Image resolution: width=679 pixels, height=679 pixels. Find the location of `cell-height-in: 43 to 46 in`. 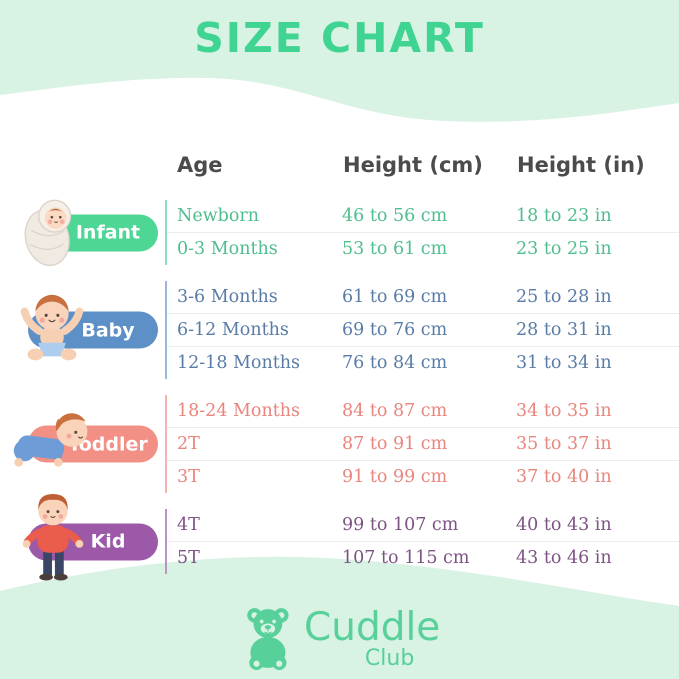

cell-height-in: 43 to 46 in is located at coordinates (564, 558).